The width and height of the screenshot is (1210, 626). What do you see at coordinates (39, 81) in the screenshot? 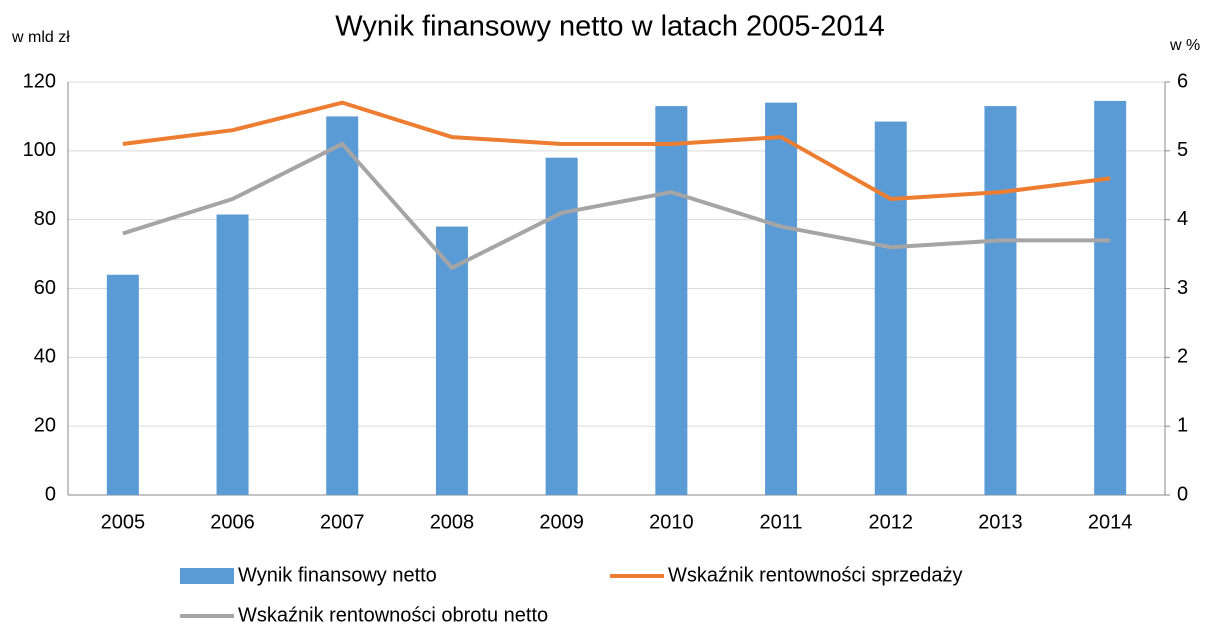
I see `y-tick-label: 120` at bounding box center [39, 81].